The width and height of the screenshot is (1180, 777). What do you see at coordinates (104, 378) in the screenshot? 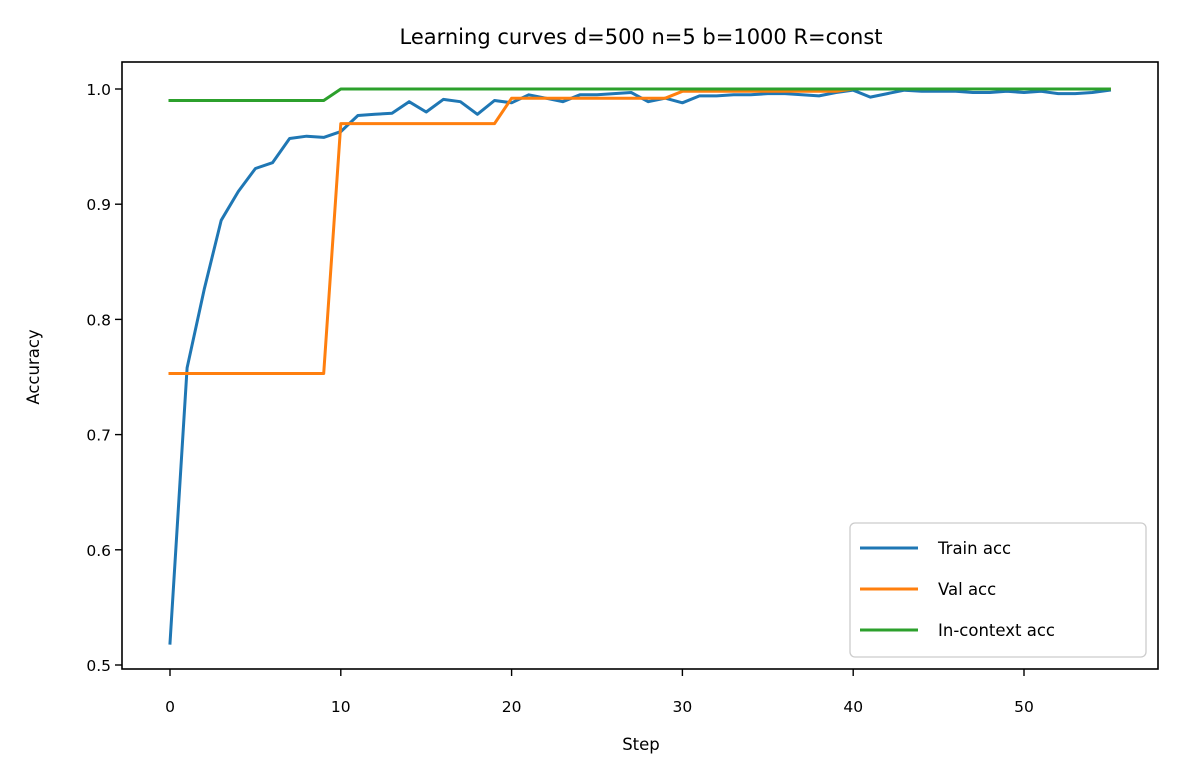
I see `y-axis-ticks: 0.5 0.6 0.7 0.8 0.9 1.0` at bounding box center [104, 378].